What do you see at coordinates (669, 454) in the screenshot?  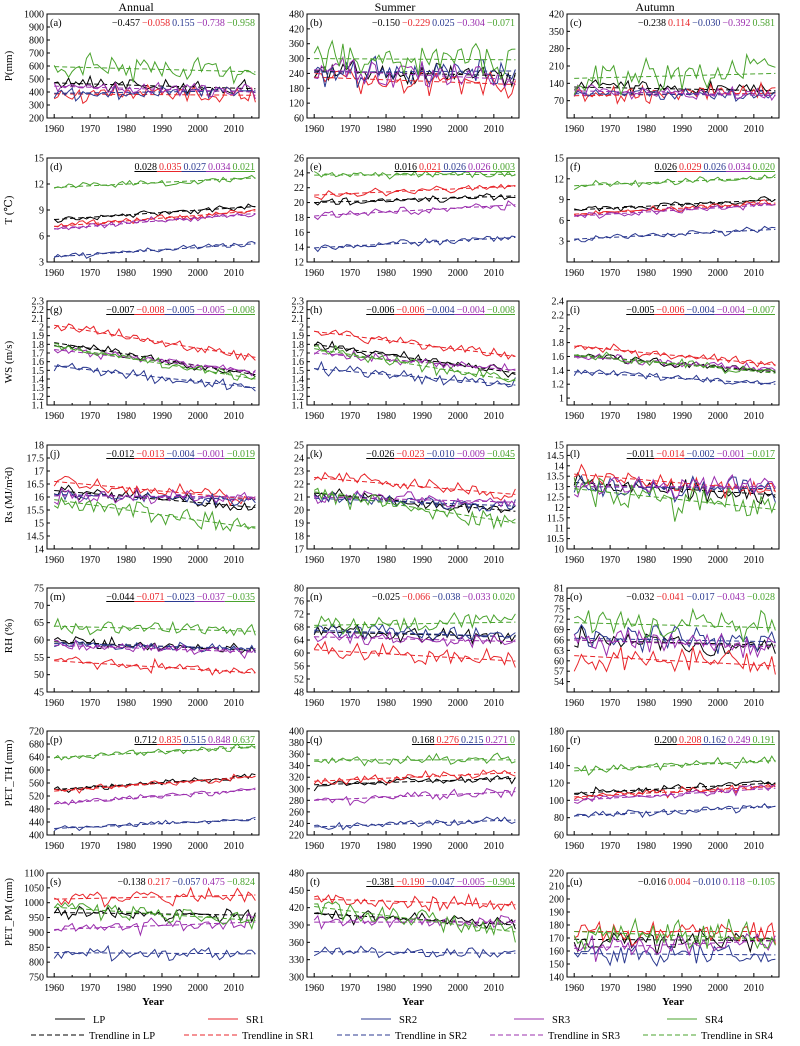 I see `trend-slope-sr1: −0.014` at bounding box center [669, 454].